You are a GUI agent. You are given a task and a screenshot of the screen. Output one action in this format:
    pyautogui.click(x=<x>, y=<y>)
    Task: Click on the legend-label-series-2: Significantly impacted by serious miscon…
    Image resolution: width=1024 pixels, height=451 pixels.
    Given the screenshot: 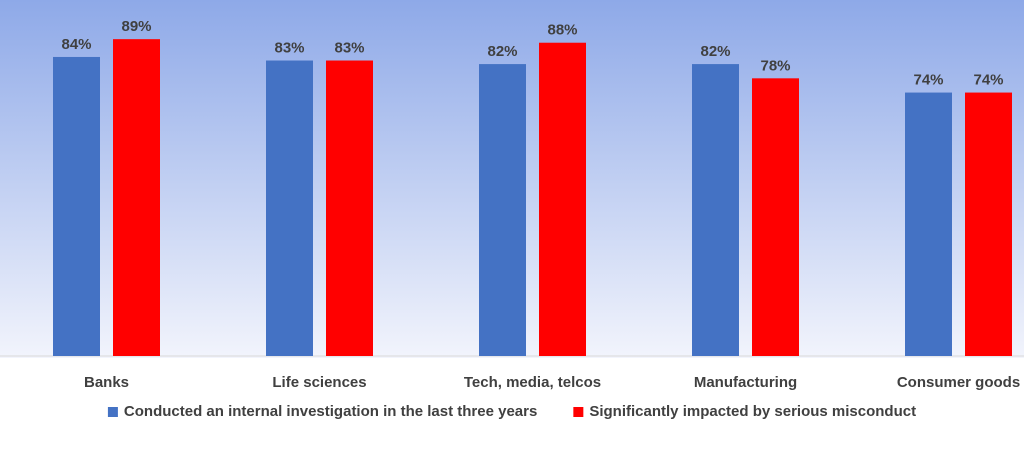 What is the action you would take?
    pyautogui.click(x=752, y=411)
    